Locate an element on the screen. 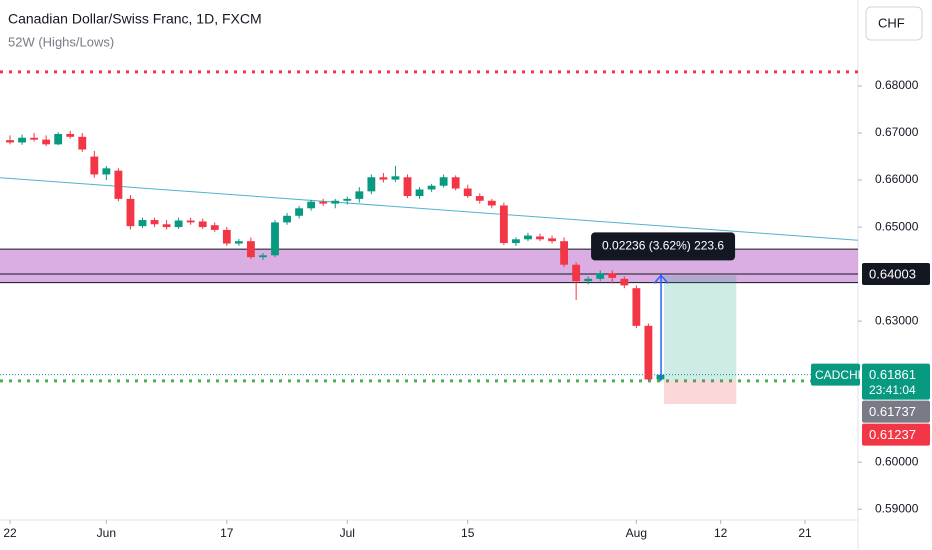 This screenshot has height=550, width=932. y-tick-label: 0.67000 is located at coordinates (897, 132).